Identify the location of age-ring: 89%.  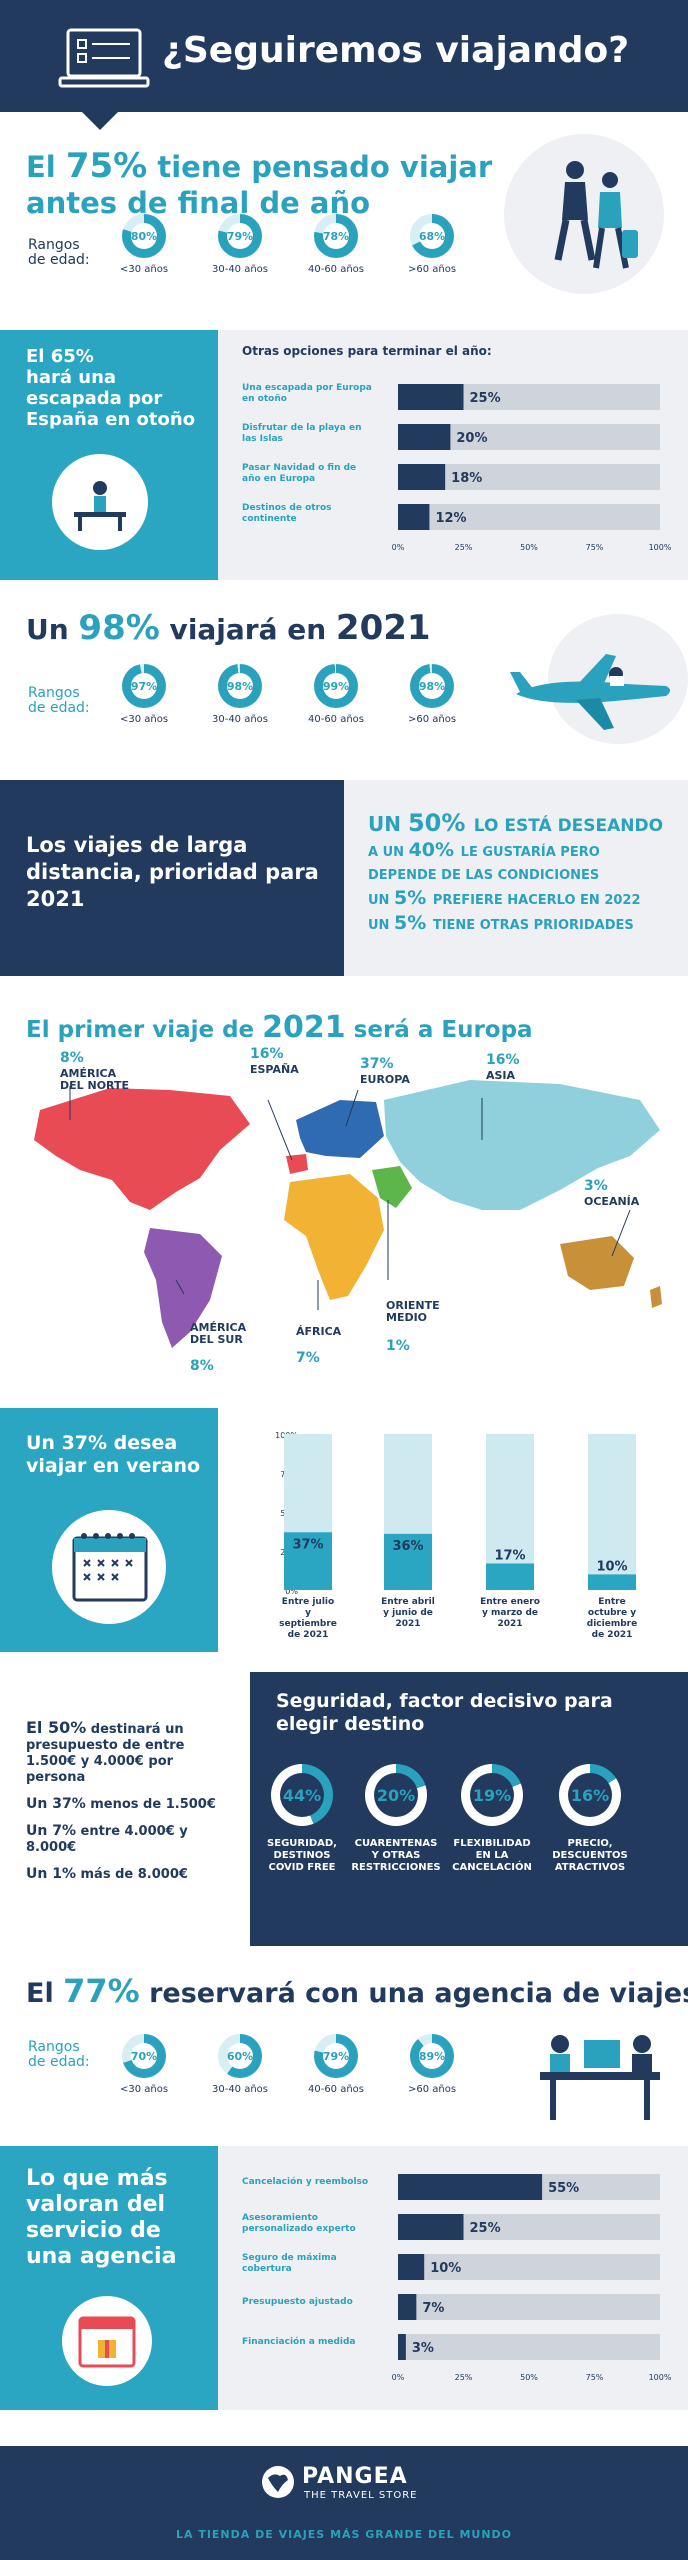
(432, 2056).